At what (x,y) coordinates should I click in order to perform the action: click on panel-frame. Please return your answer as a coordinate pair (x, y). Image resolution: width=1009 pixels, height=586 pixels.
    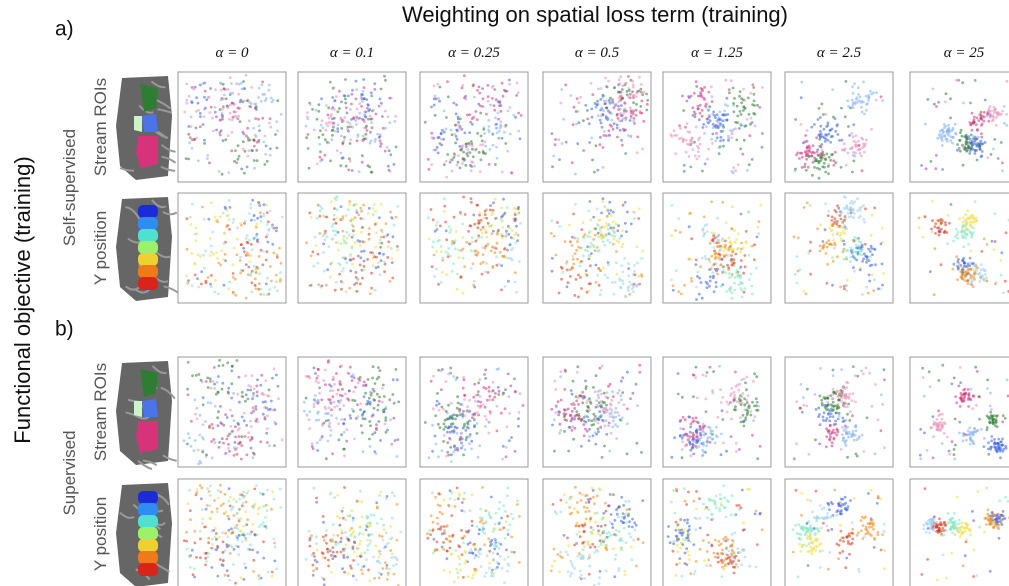
    Looking at the image, I should click on (474, 127).